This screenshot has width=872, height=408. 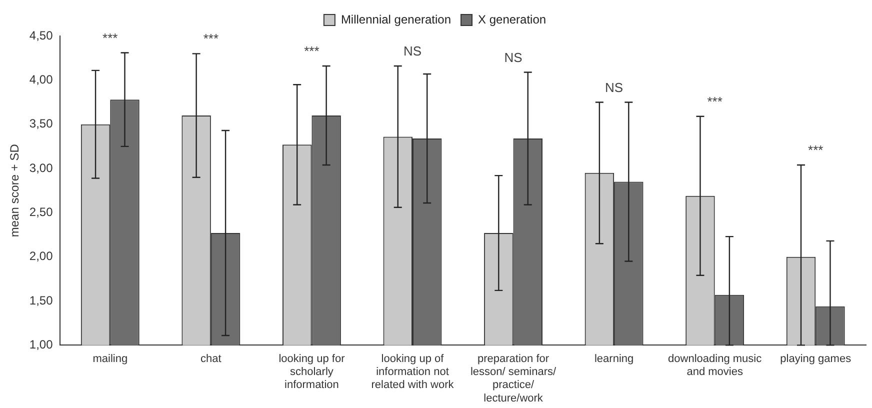 What do you see at coordinates (816, 358) in the screenshot?
I see `x-tick-label: playing games` at bounding box center [816, 358].